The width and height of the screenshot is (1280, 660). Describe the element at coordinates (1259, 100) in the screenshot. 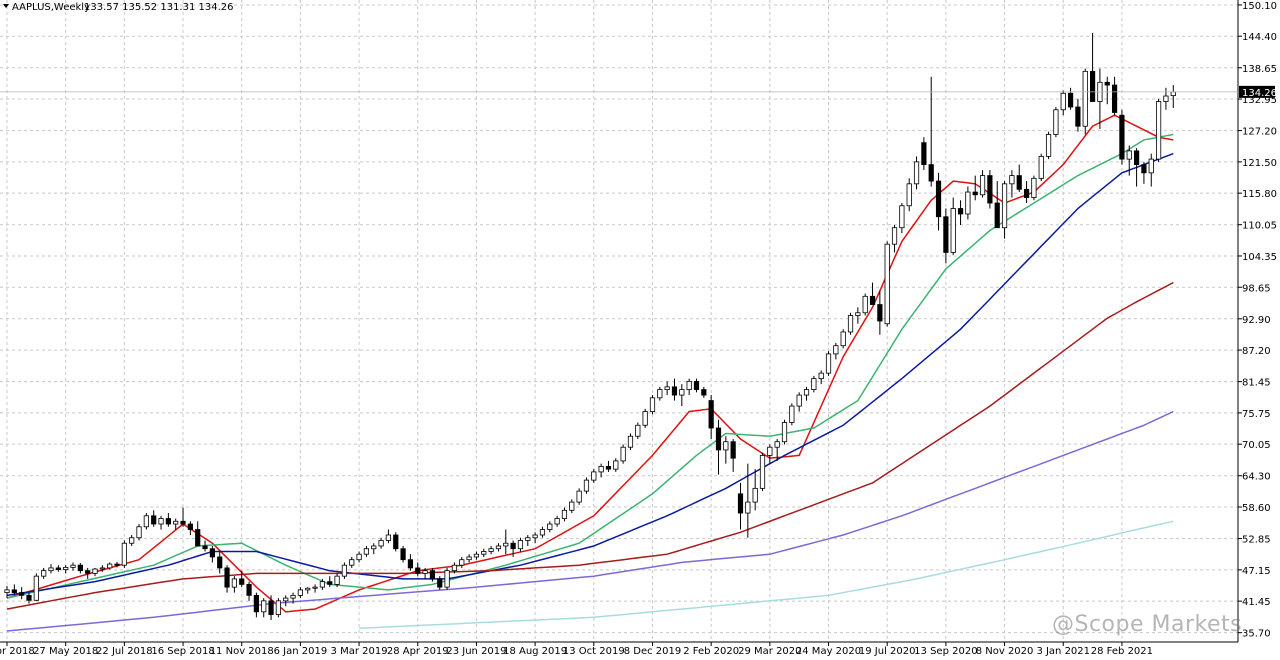

I see `y-tick-label: 132.95` at that location.